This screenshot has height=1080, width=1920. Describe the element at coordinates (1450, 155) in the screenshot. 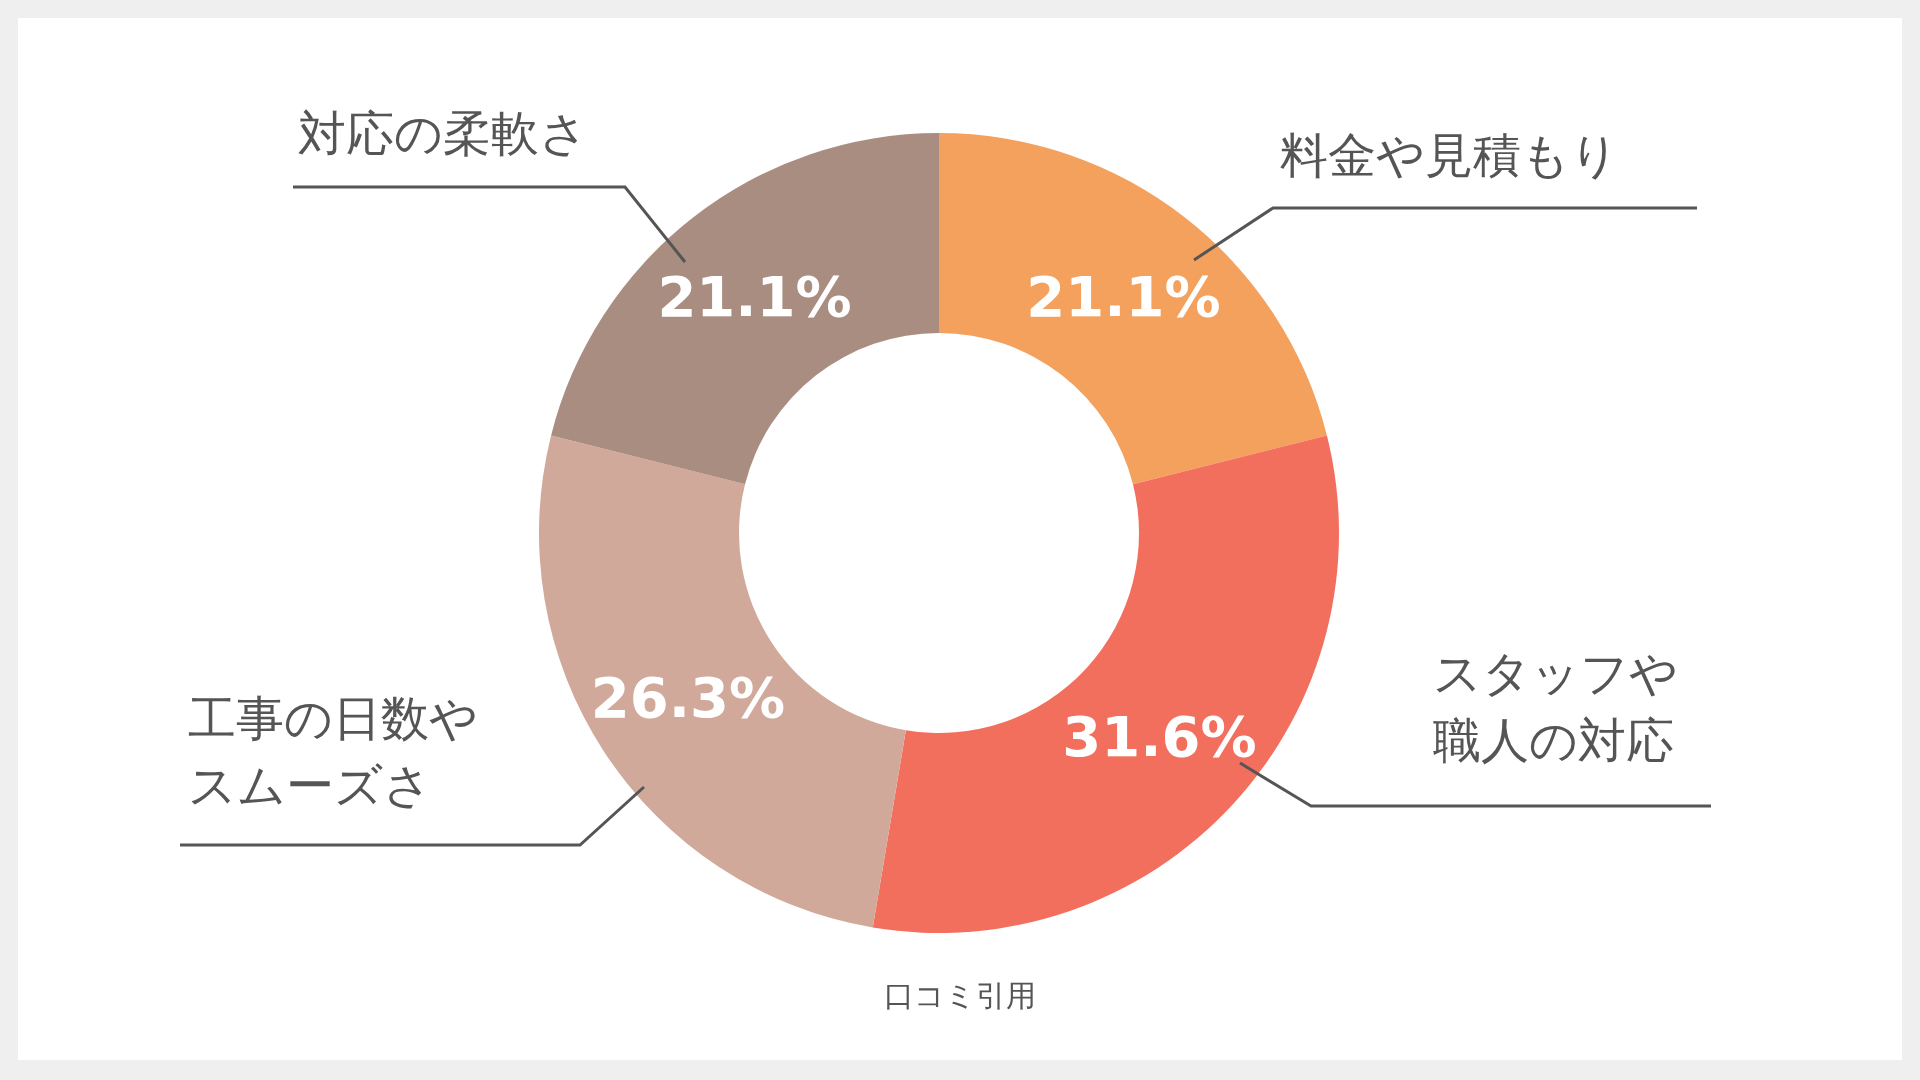

I see `slice-label: 料金や見積もり` at that location.